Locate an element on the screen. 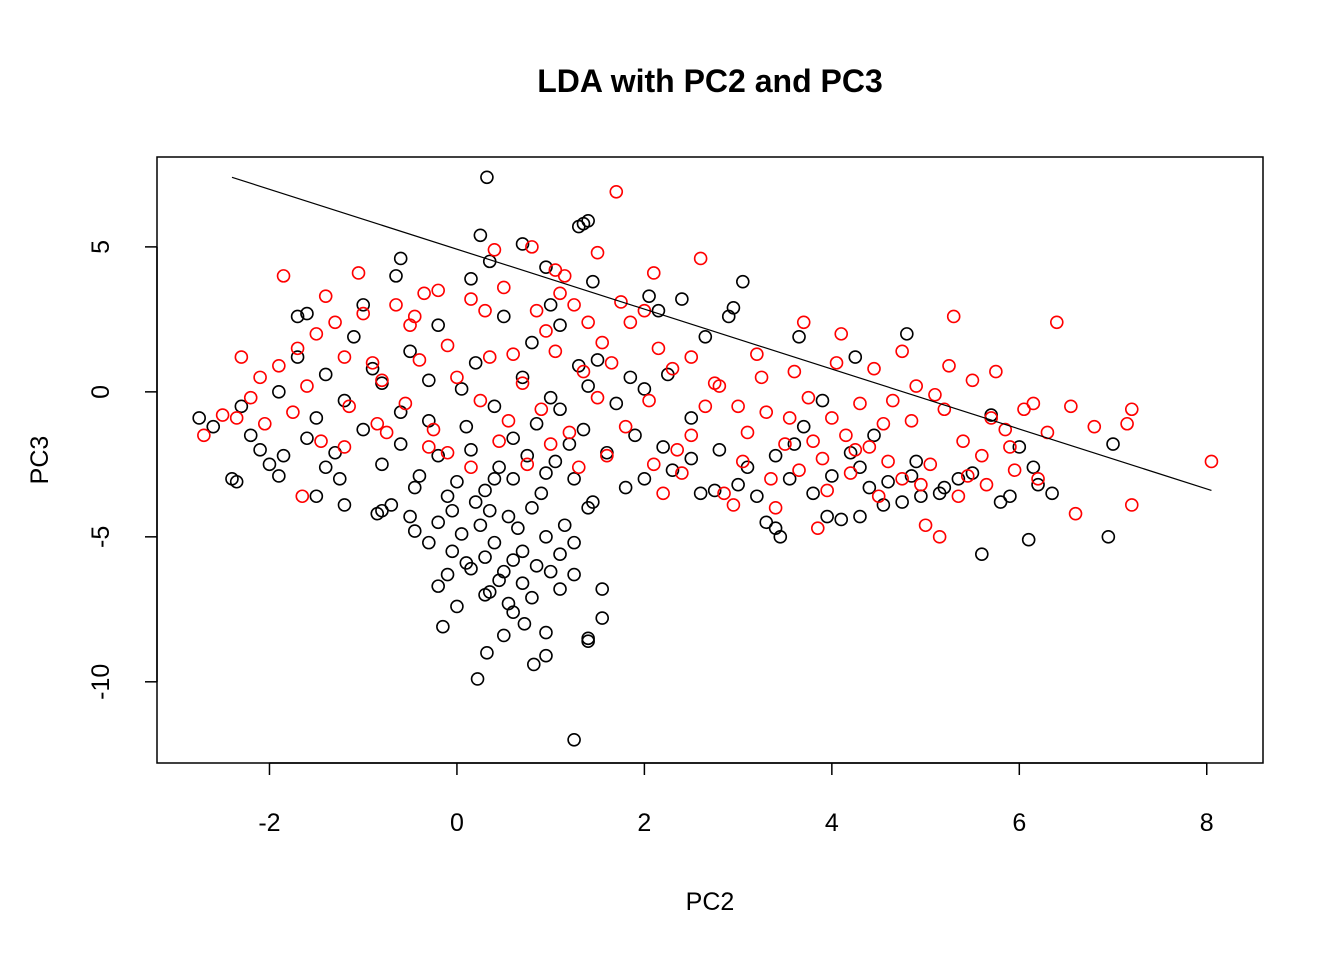  y-tick-label: -10 is located at coordinates (101, 682).